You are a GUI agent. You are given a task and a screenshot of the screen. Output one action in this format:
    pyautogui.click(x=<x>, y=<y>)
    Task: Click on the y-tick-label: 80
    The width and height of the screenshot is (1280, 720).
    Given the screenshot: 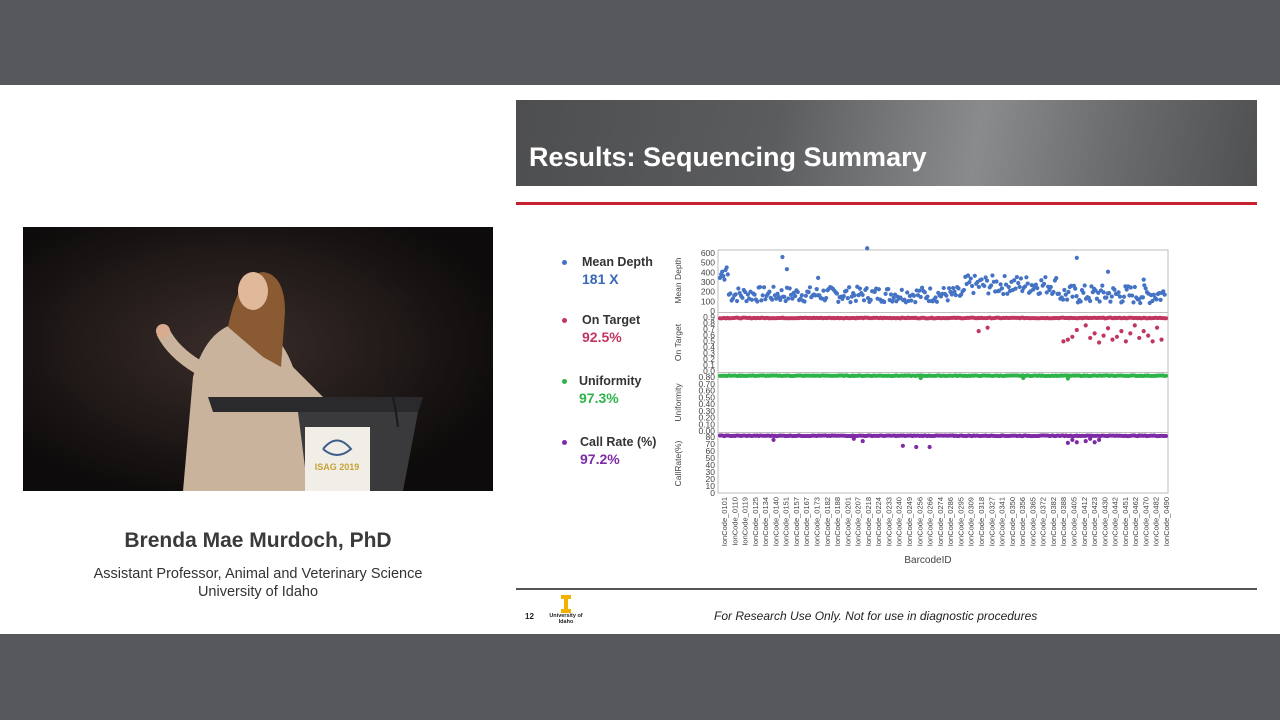 What is the action you would take?
    pyautogui.click(x=711, y=437)
    